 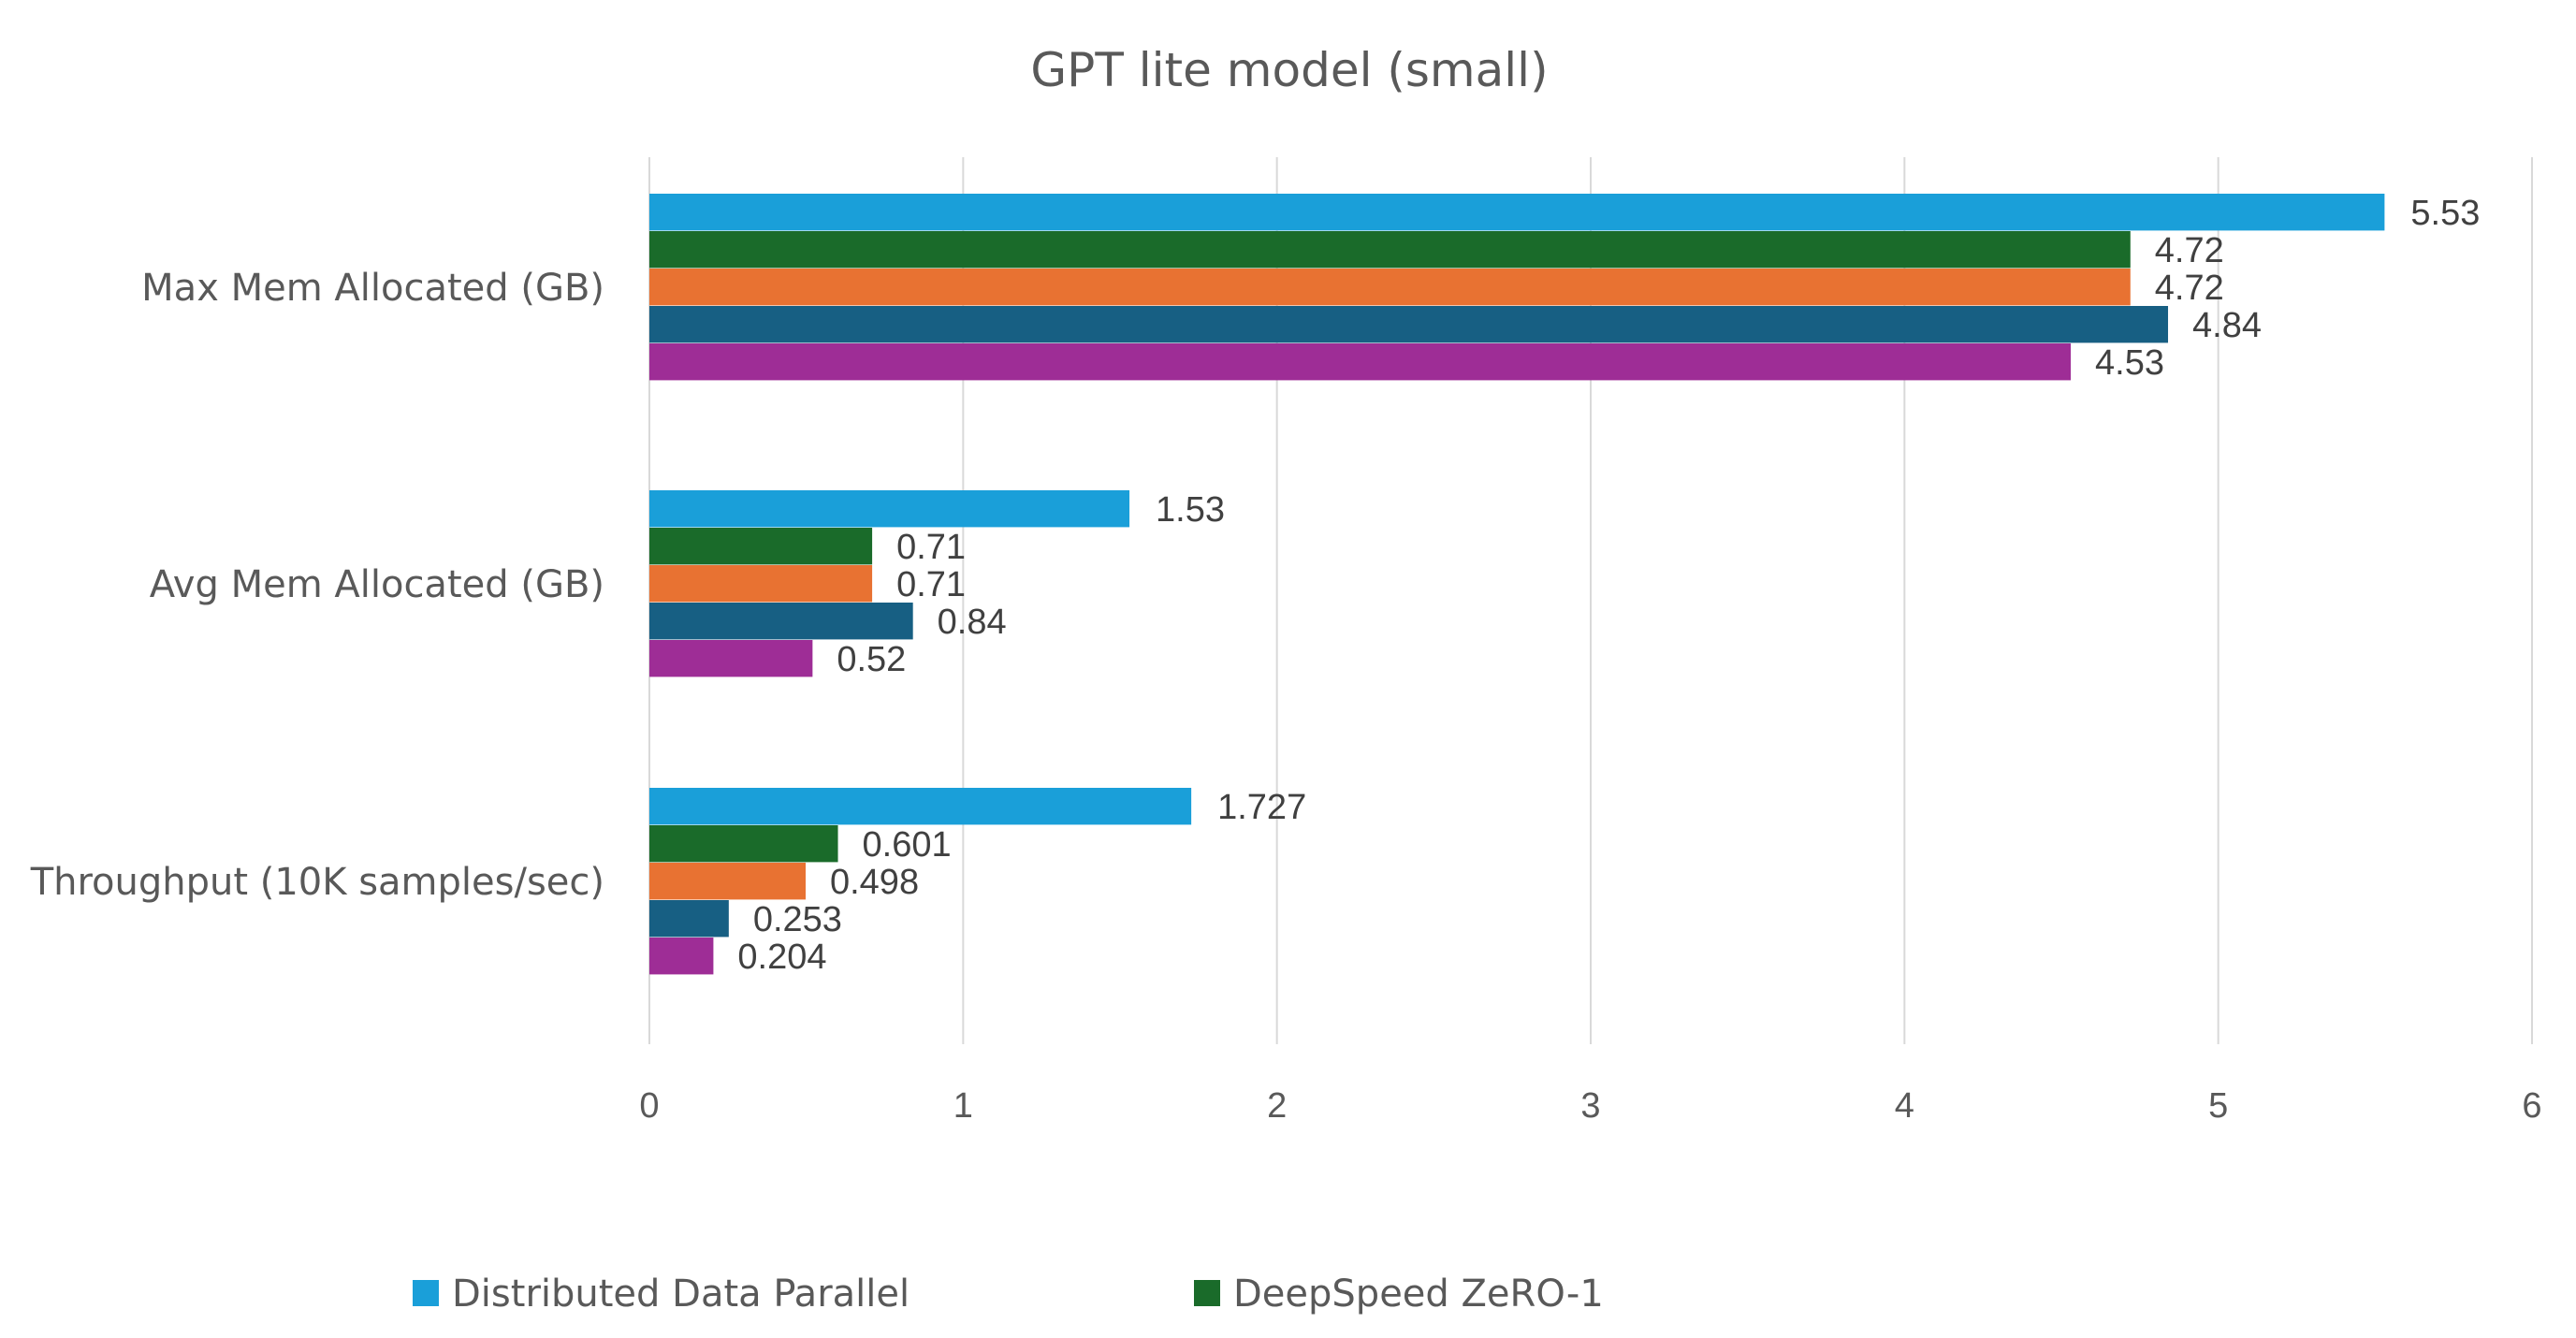 I want to click on x-tick-label: 3, so click(x=1590, y=1106).